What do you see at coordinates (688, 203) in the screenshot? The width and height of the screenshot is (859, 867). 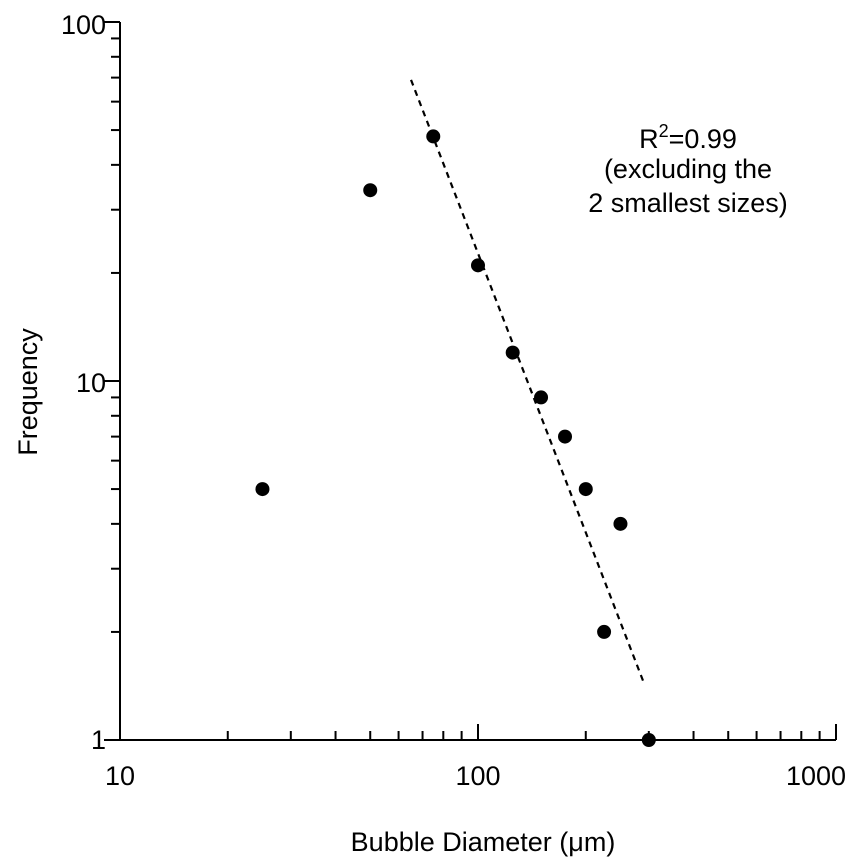 I see `annotation-line-3: 2 smallest sizes)` at bounding box center [688, 203].